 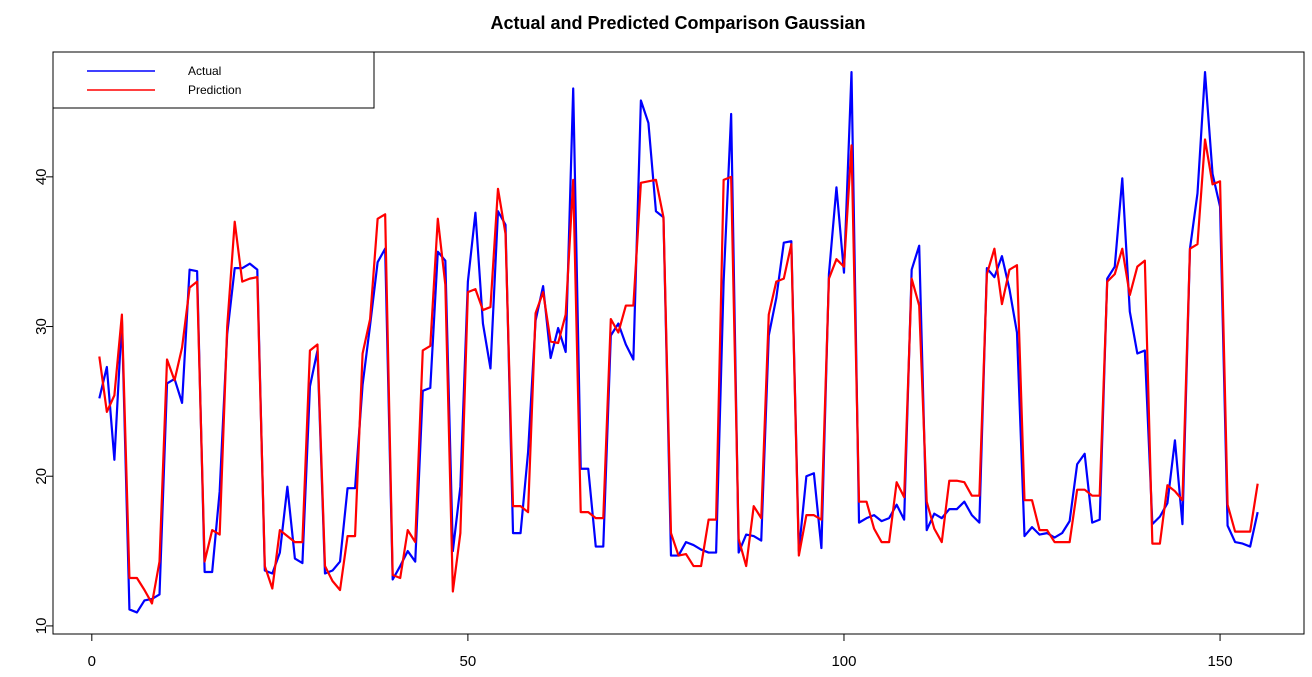 I want to click on legend-label: Actual, so click(x=204, y=71).